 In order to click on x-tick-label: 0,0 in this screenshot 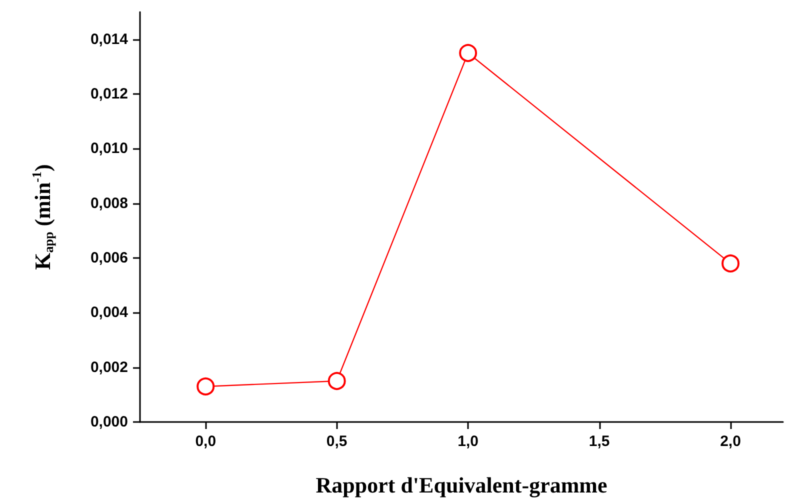, I will do `click(205, 441)`.